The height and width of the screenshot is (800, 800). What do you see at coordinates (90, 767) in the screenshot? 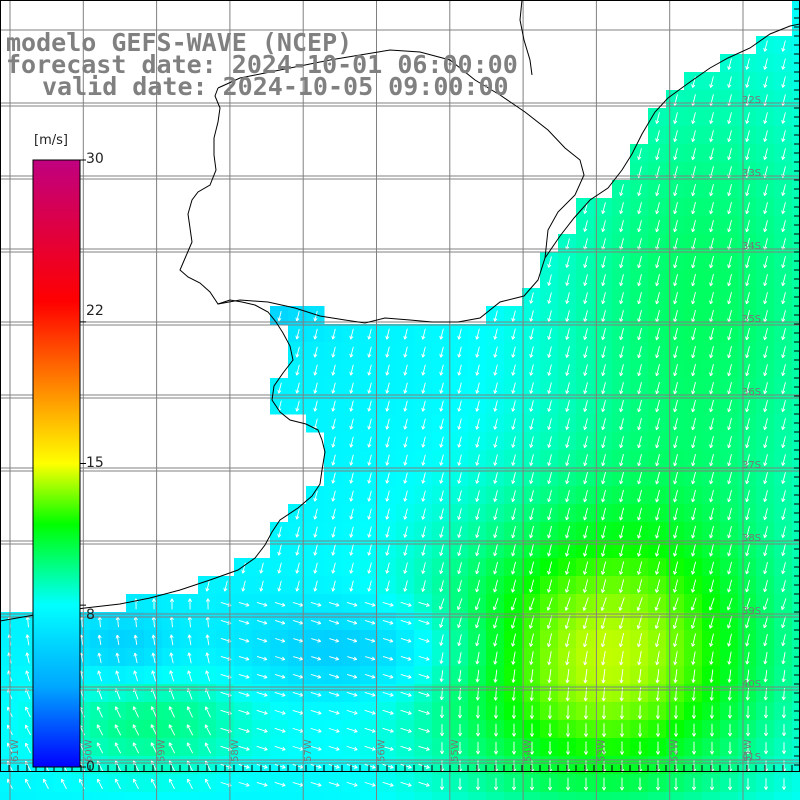
I see `colorbar-tick-label: 0` at bounding box center [90, 767].